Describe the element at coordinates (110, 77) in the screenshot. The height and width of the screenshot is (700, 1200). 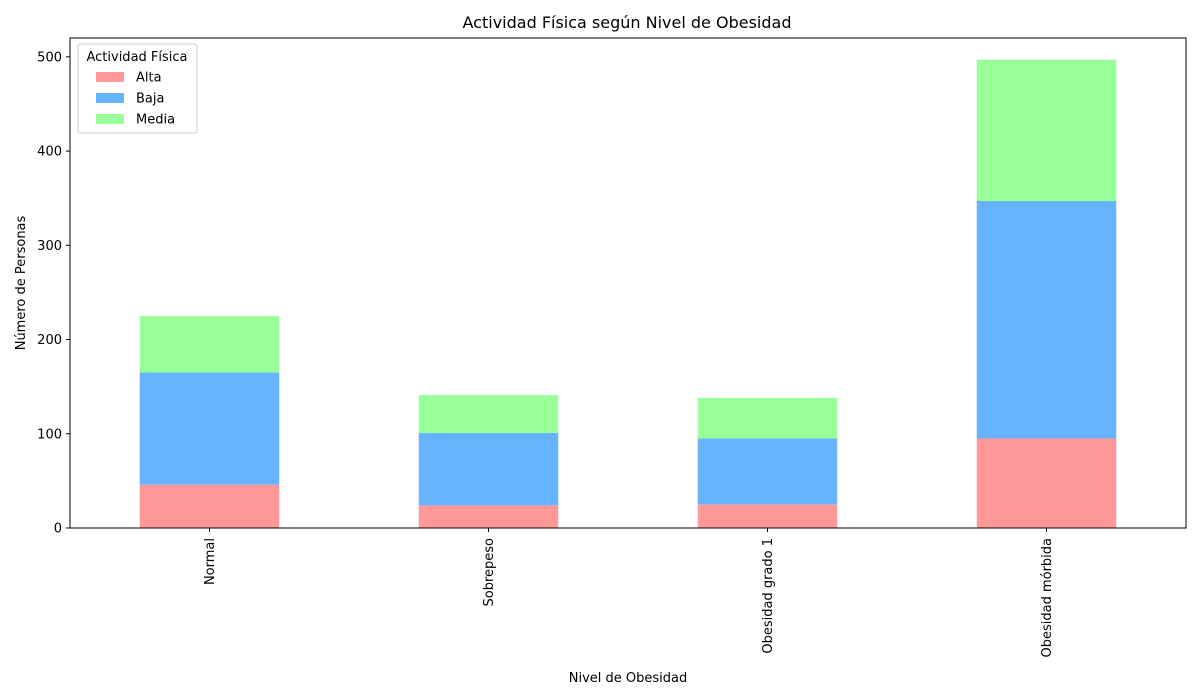
I see `legend-swatch-alta` at that location.